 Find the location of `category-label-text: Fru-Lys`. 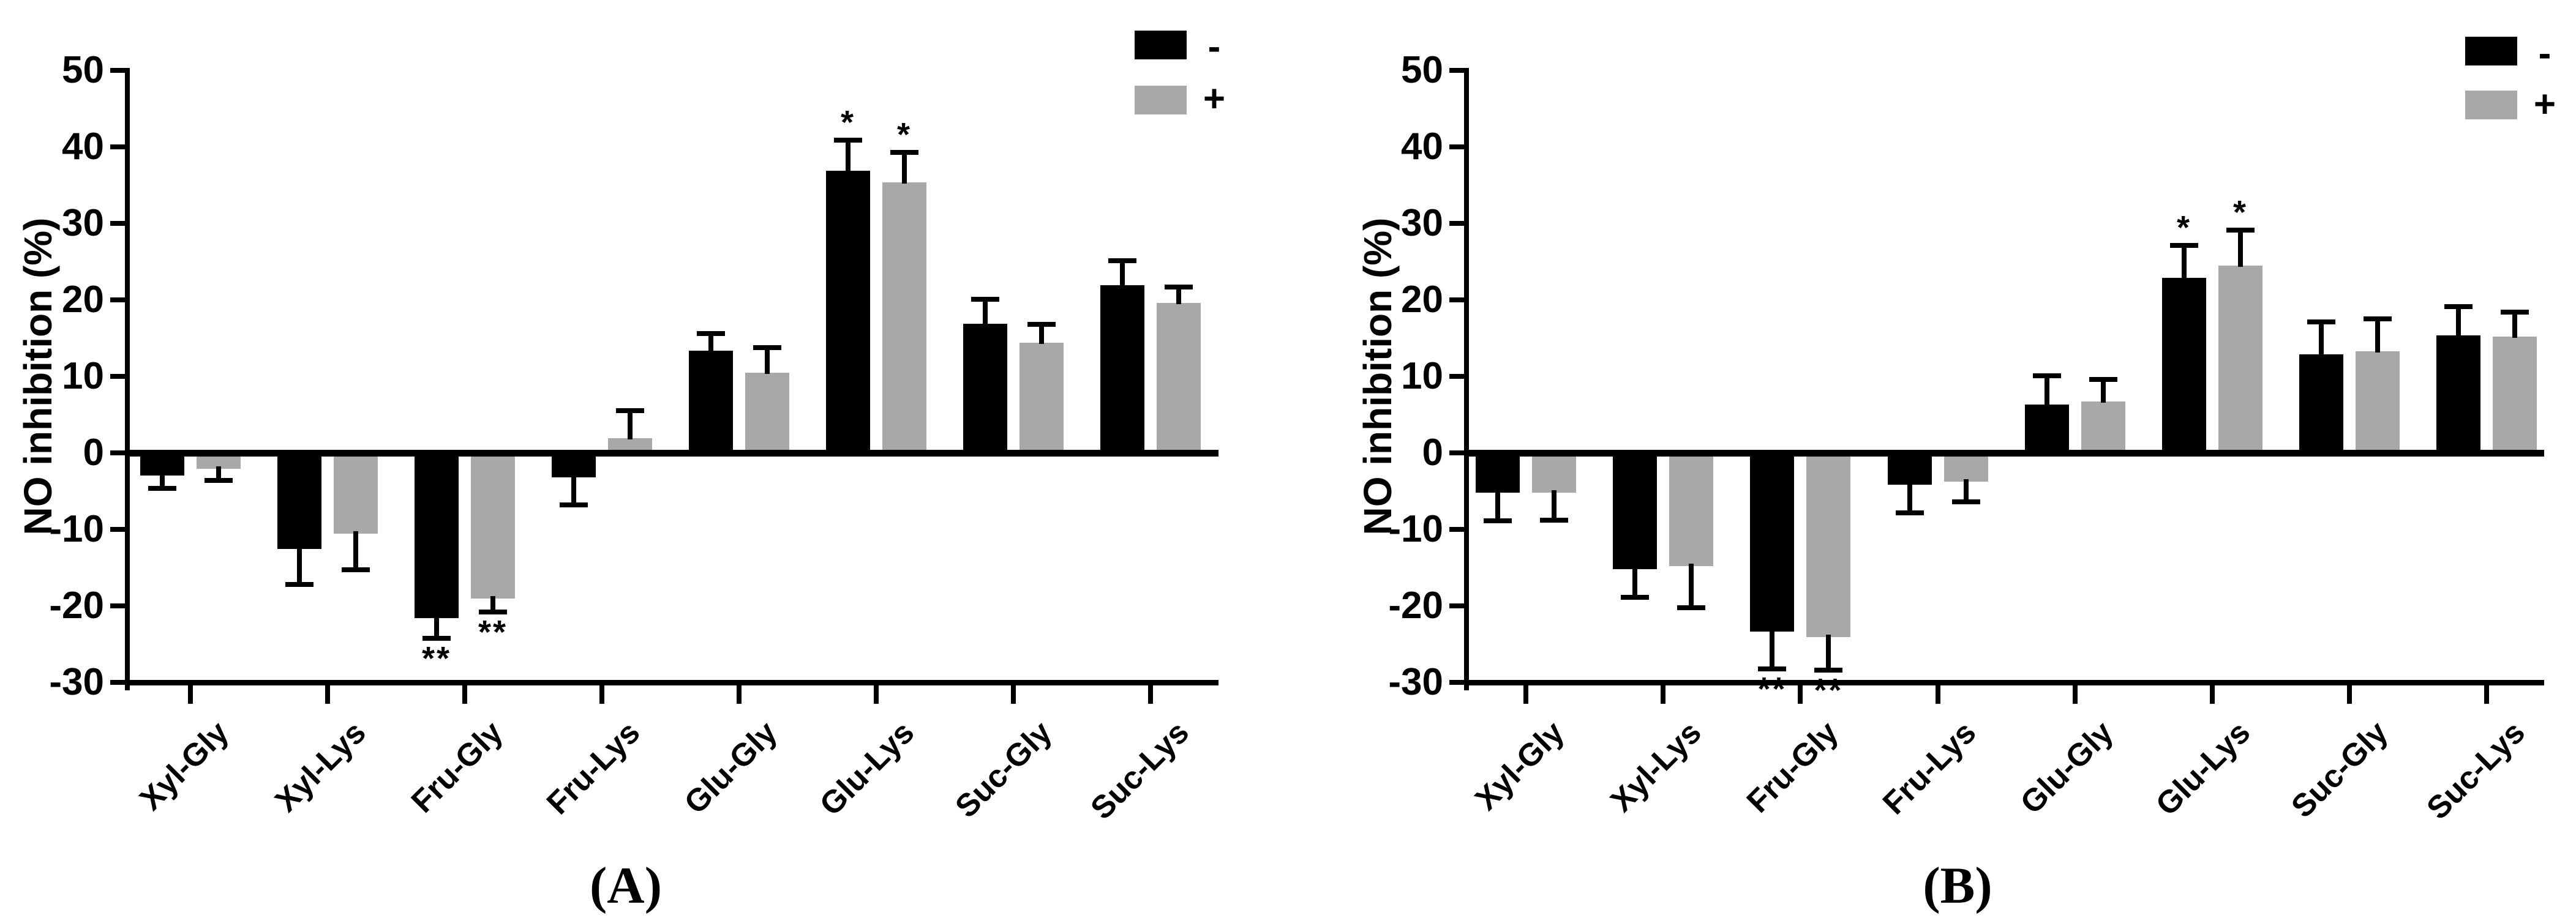

category-label-text: Fru-Lys is located at coordinates (1929, 768).